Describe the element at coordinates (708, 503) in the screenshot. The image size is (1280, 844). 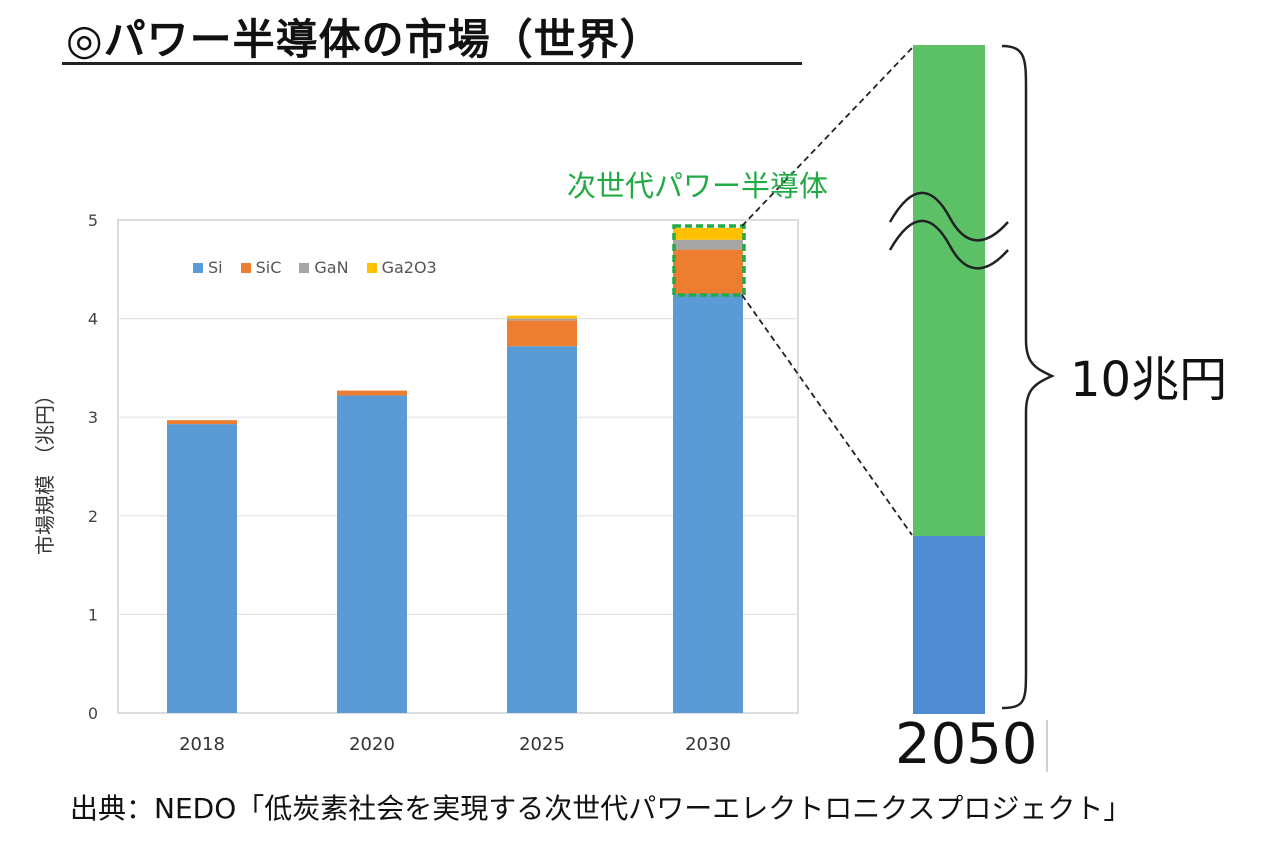
I see `bar-segment-si-2030` at that location.